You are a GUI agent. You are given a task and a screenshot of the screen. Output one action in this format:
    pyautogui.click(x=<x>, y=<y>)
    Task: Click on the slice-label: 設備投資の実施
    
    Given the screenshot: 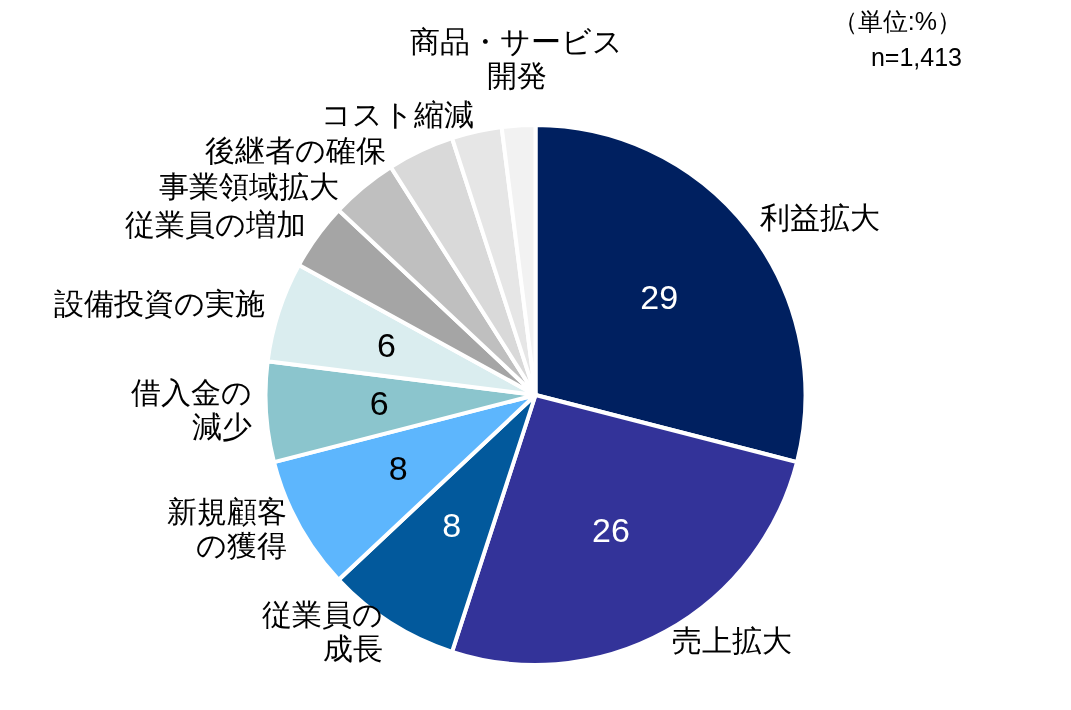 What is the action you would take?
    pyautogui.click(x=160, y=304)
    